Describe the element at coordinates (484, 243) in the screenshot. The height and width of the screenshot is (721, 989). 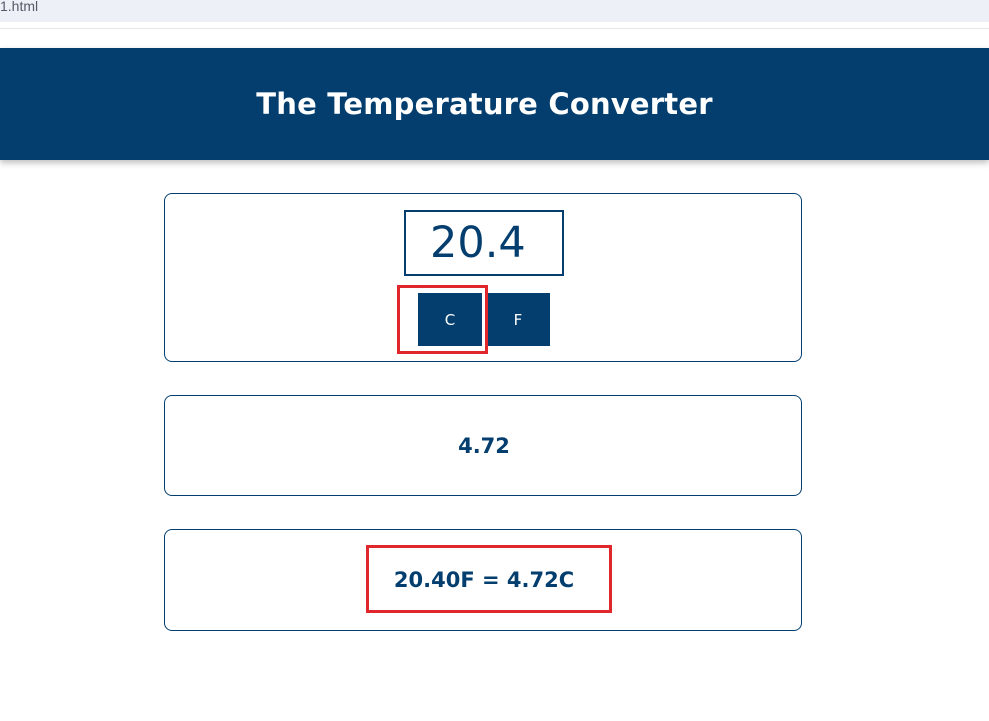
I see `temperature-input` at that location.